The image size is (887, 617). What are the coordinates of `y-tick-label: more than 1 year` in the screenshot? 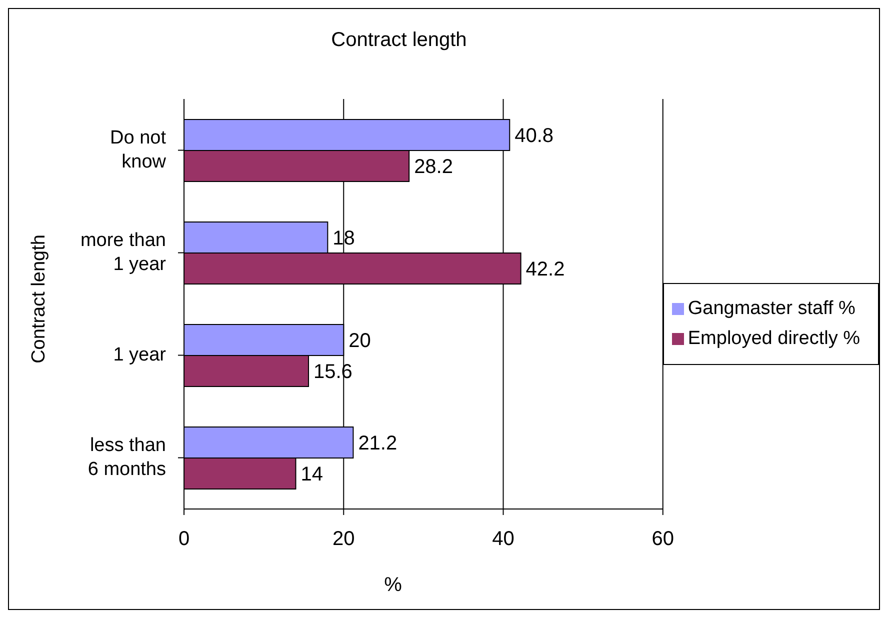 It's located at (123, 252).